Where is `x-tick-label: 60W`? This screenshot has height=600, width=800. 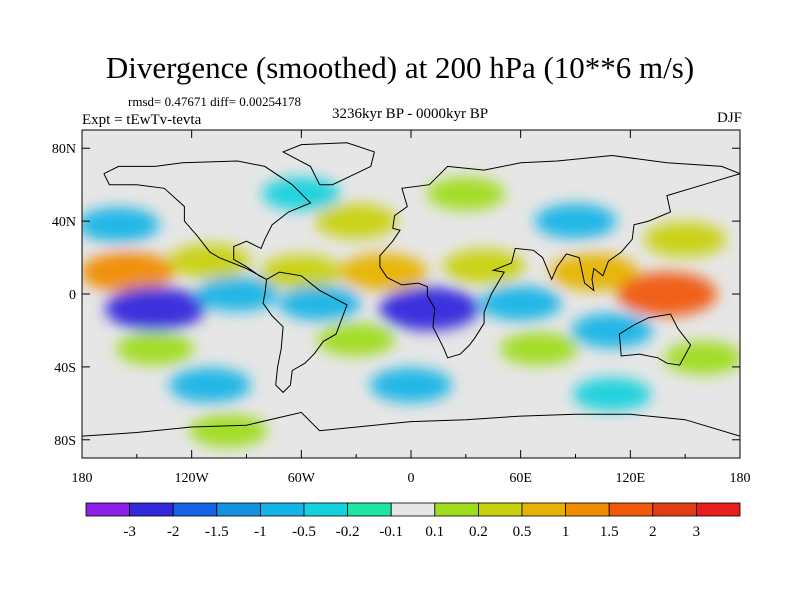
x-tick-label: 60W is located at coordinates (302, 478).